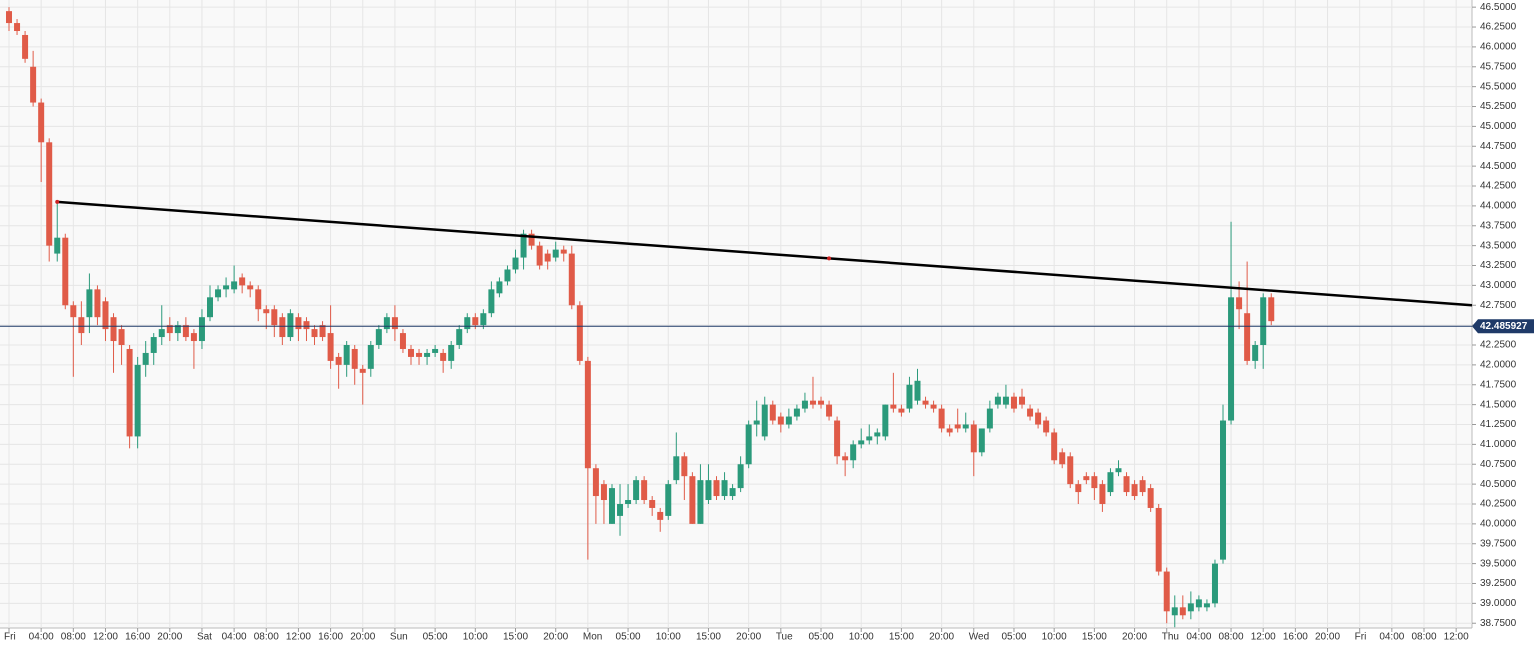  What do you see at coordinates (1498, 66) in the screenshot?
I see `y-tick-label: 45.7500` at bounding box center [1498, 66].